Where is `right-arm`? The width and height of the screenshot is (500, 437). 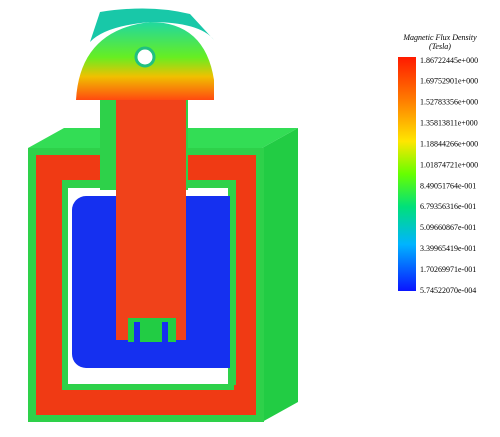
right-arm is located at coordinates (245, 285).